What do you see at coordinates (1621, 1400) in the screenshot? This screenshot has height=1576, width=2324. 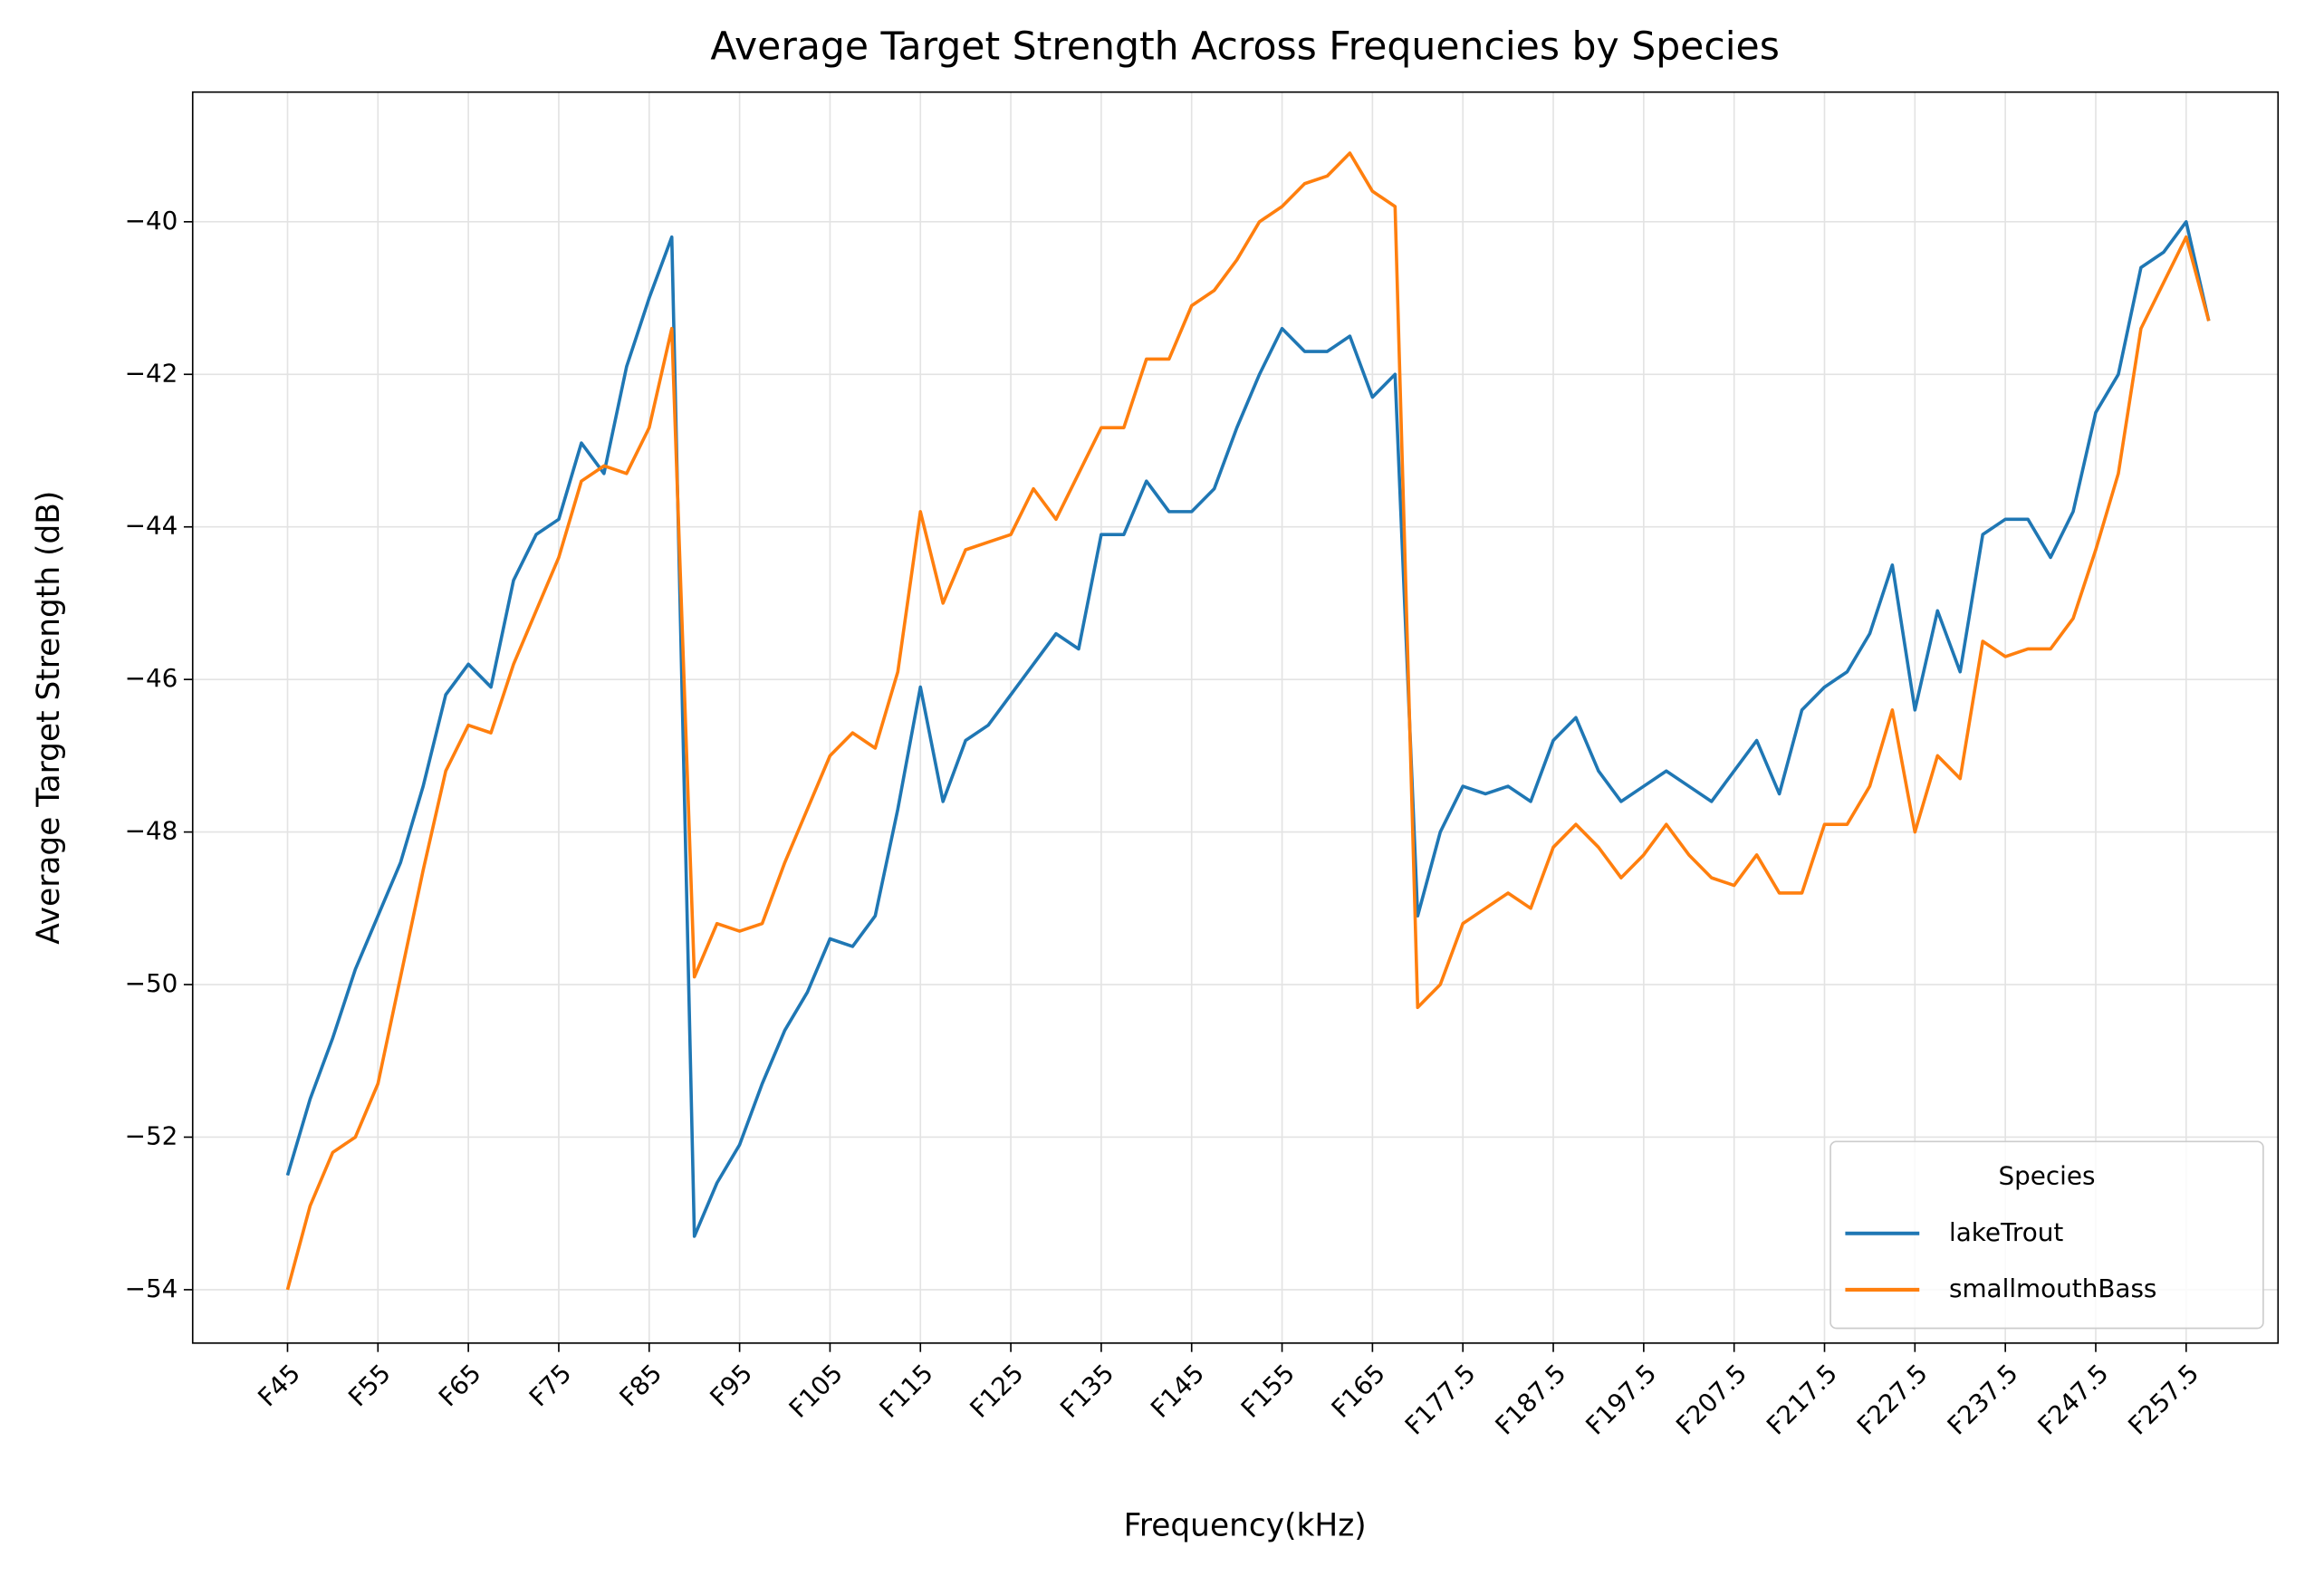 I see `x-tick-label: F197.5` at bounding box center [1621, 1400].